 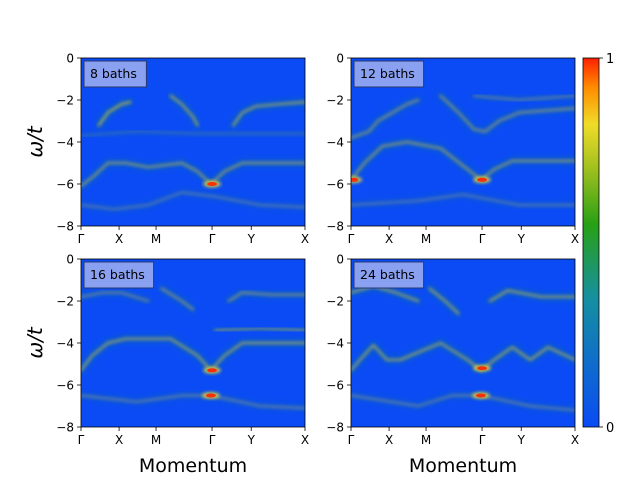 I want to click on panel-label-text: 24 baths, so click(x=387, y=274).